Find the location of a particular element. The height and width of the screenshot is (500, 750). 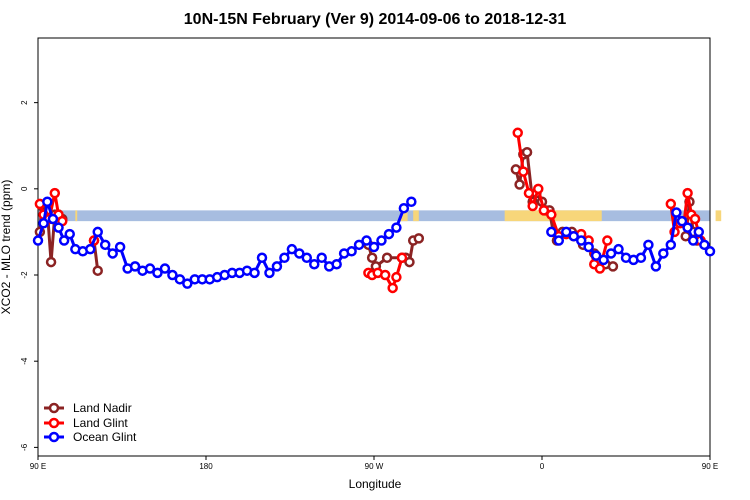

x-tick-label: 0 is located at coordinates (542, 466).